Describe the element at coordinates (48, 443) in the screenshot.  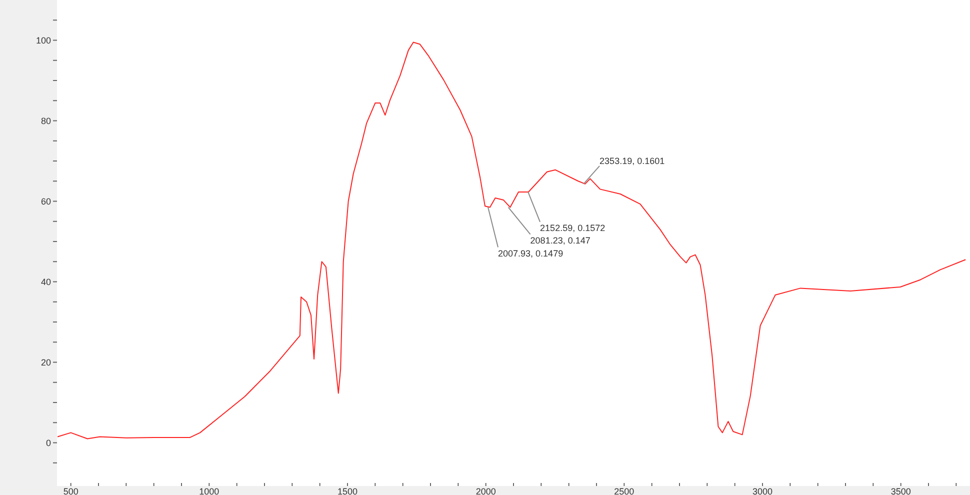
I see `y-tick-label: 0` at that location.